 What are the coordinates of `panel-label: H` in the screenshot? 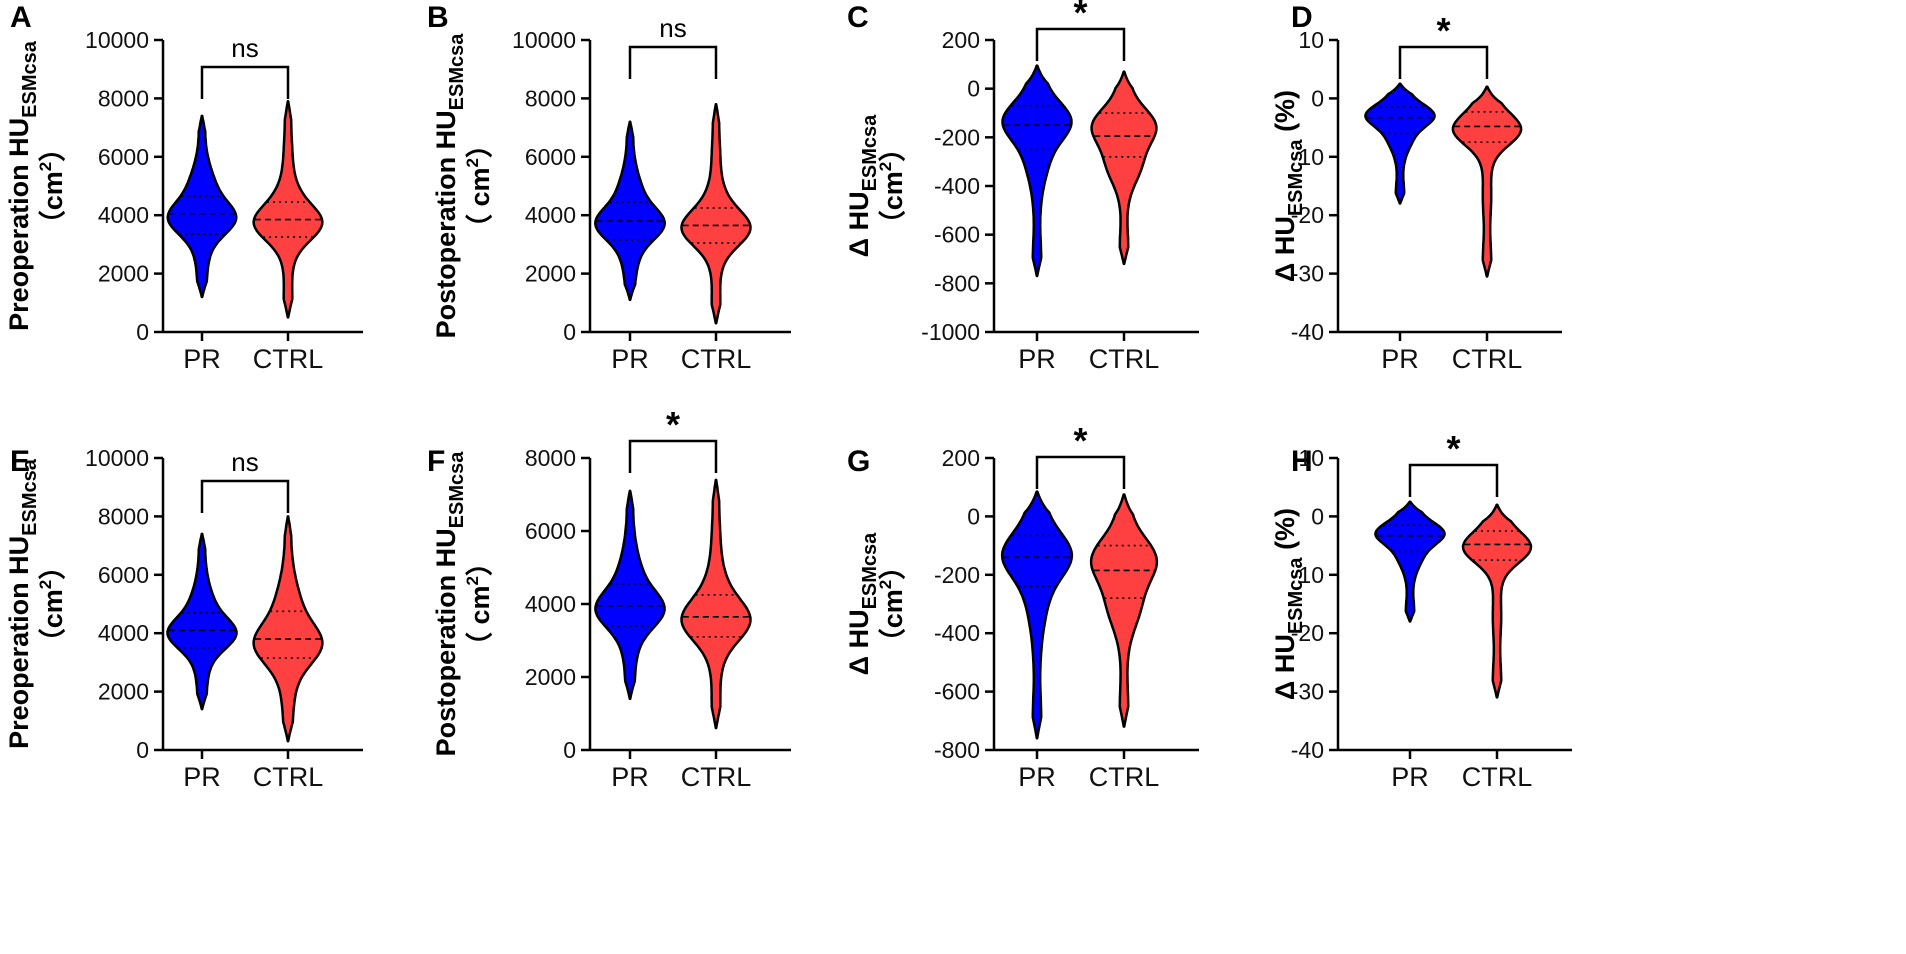 It's located at (1302, 461).